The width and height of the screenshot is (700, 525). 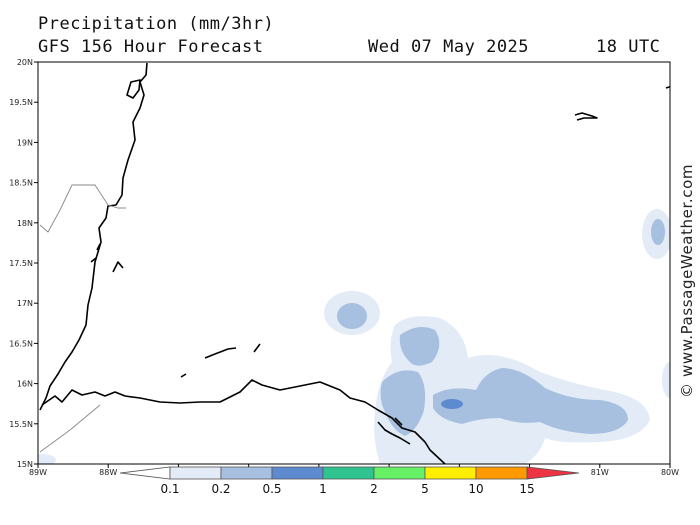 What do you see at coordinates (133, 89) in the screenshot?
I see `cozumel-island` at bounding box center [133, 89].